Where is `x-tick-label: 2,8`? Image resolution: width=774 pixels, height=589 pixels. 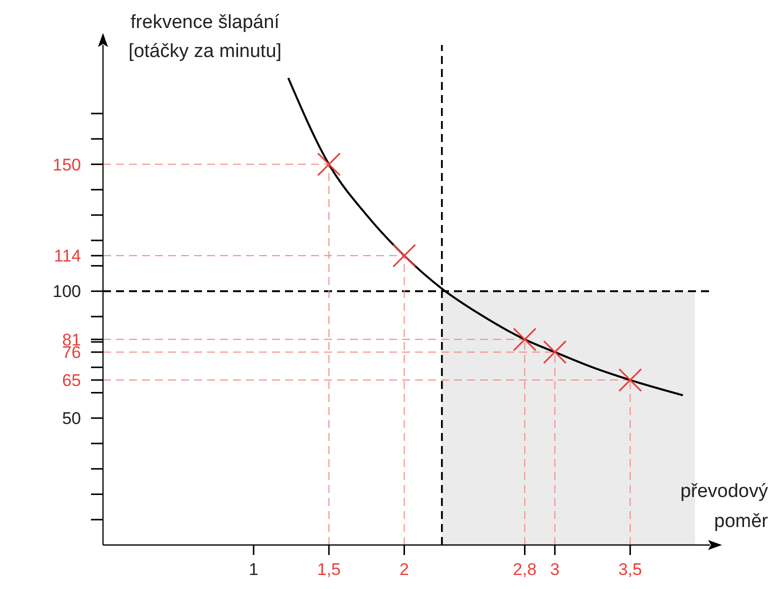 x-tick-label: 2,8 is located at coordinates (524, 569).